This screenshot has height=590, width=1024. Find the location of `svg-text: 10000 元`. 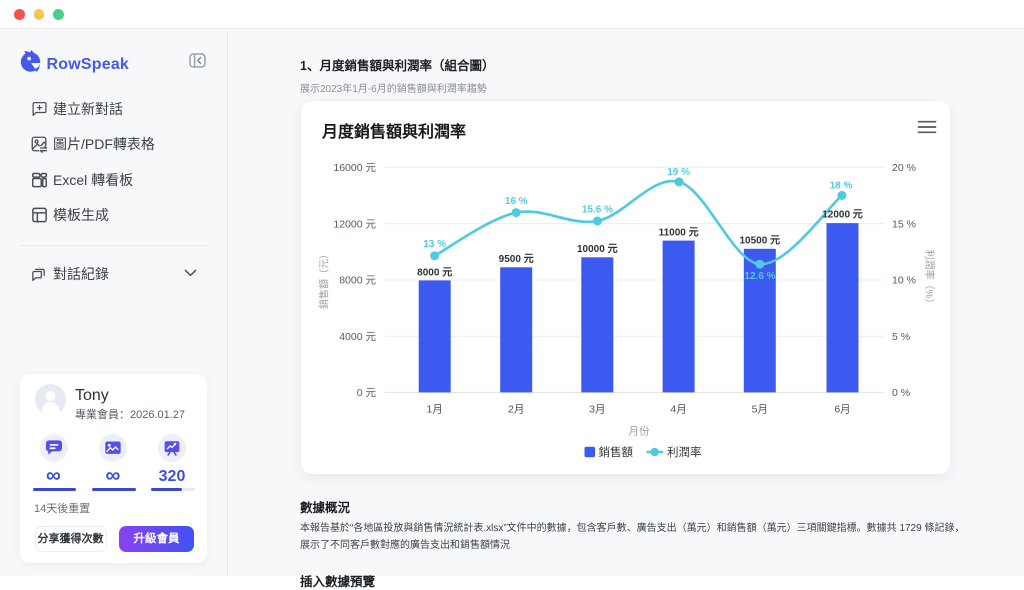

svg-text: 10000 元 is located at coordinates (597, 249).